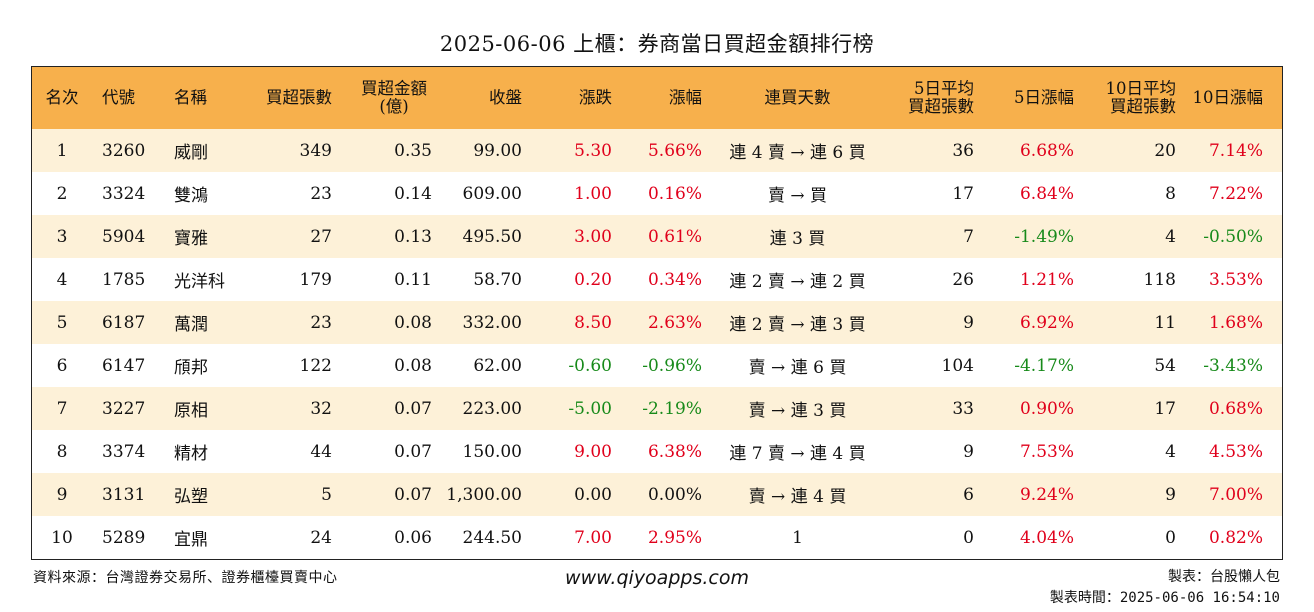  I want to click on maker-label: 製表：台股懶人包, so click(1224, 577).